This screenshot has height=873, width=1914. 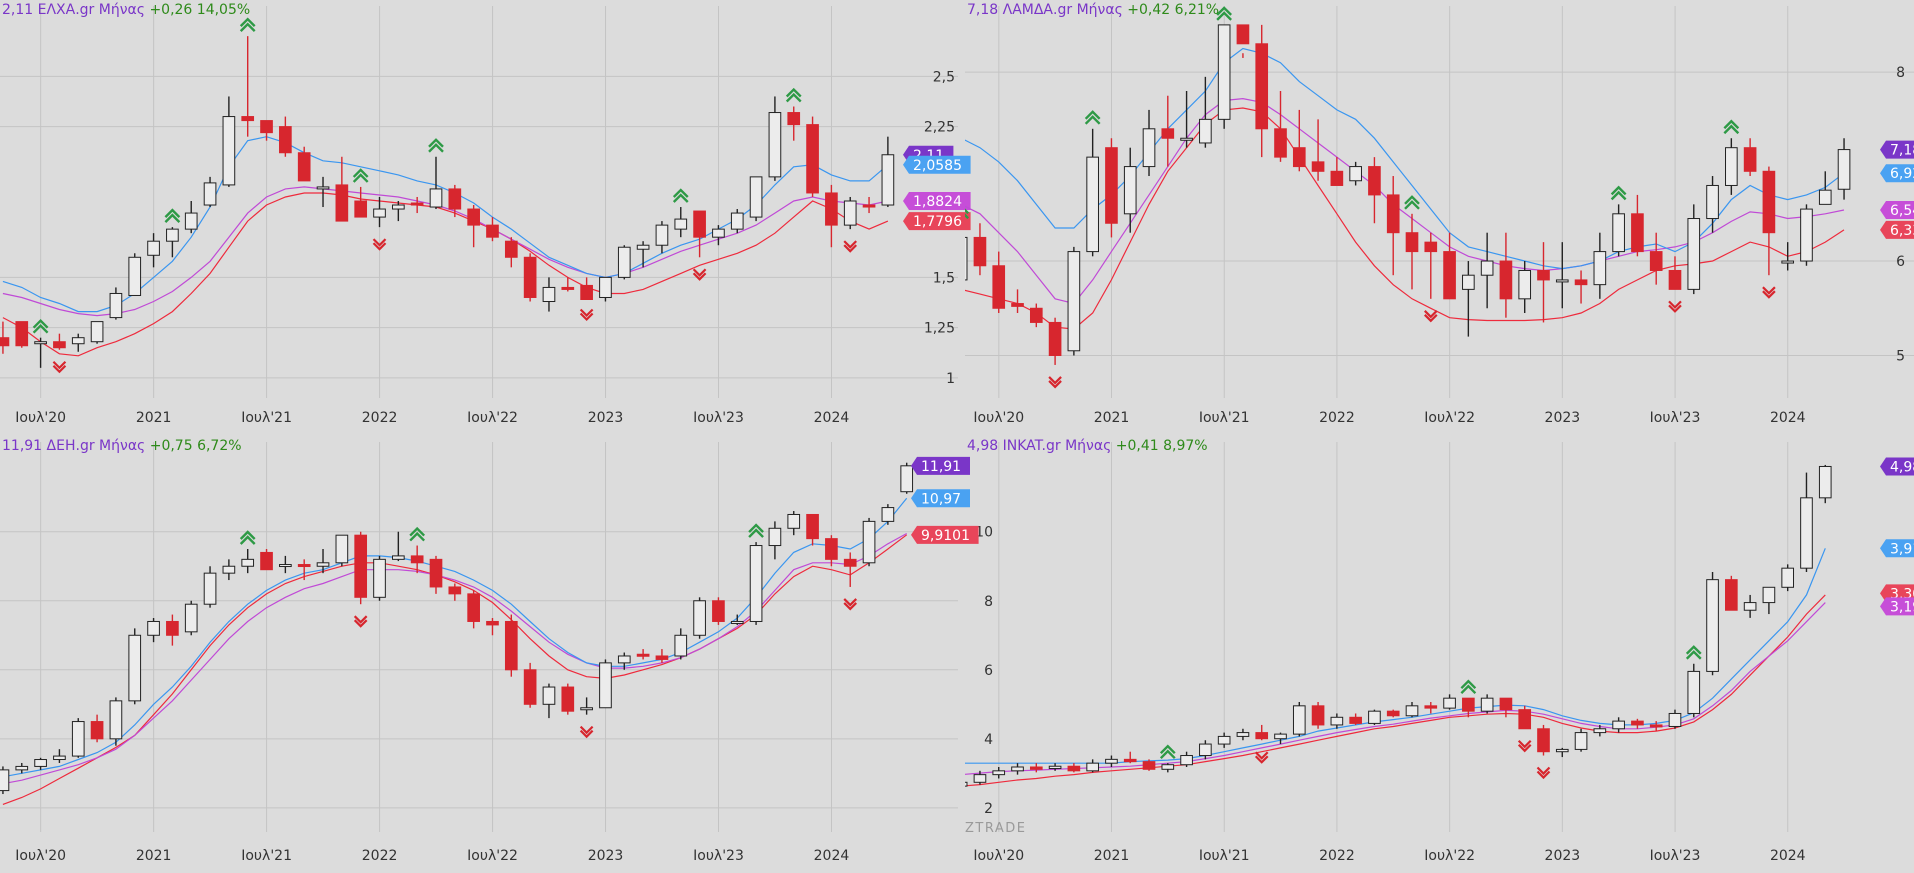 What do you see at coordinates (1900, 262) in the screenshot?
I see `y-tick-label: 6` at bounding box center [1900, 262].